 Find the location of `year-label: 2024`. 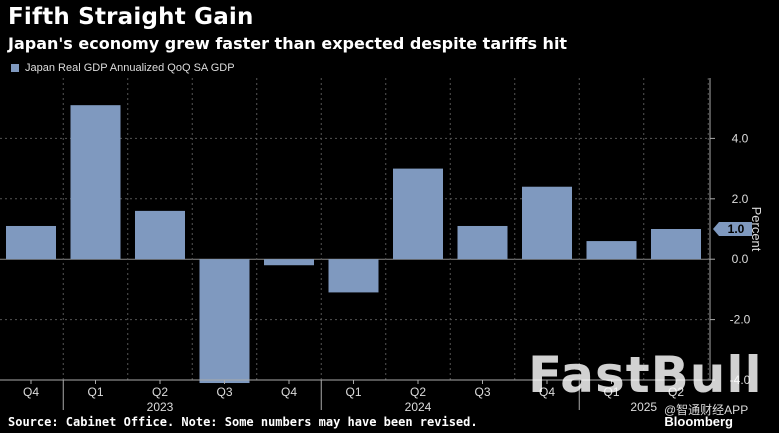

year-label: 2024 is located at coordinates (418, 407).